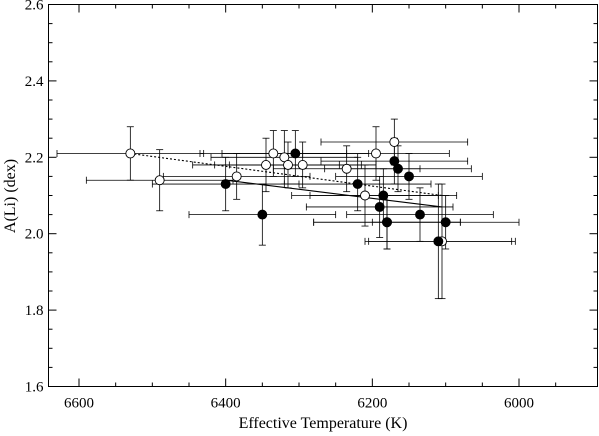 The height and width of the screenshot is (436, 599). I want to click on x-axis-label: Effective Temperature (K), so click(323, 423).